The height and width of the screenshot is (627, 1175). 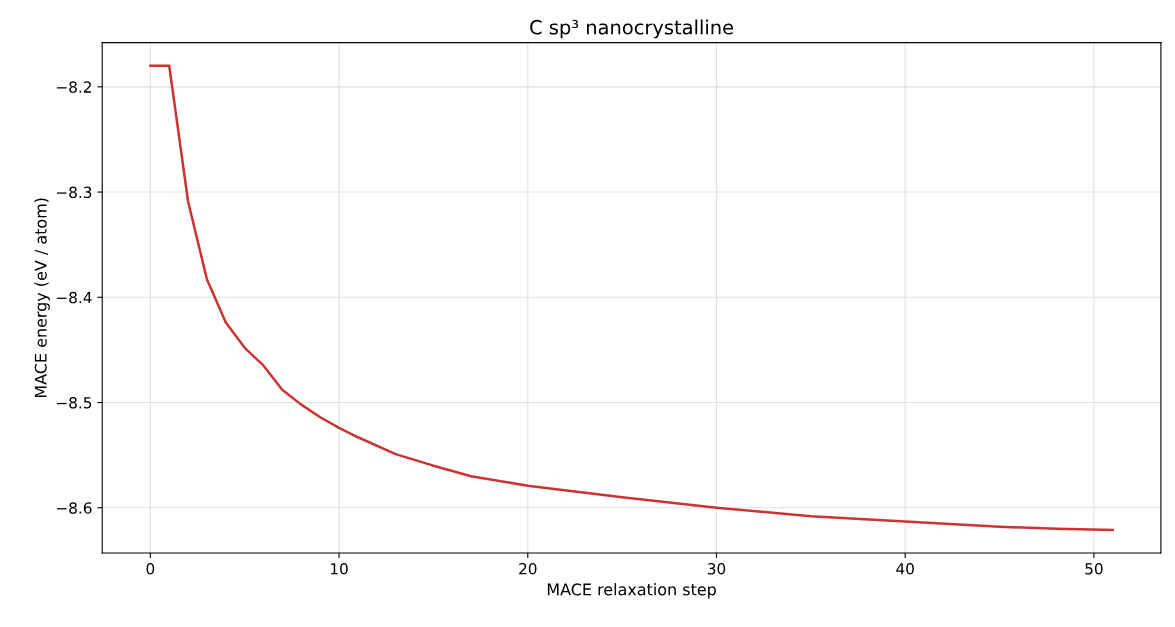 What do you see at coordinates (74, 297) in the screenshot?
I see `y-tick-label: −8.4` at bounding box center [74, 297].